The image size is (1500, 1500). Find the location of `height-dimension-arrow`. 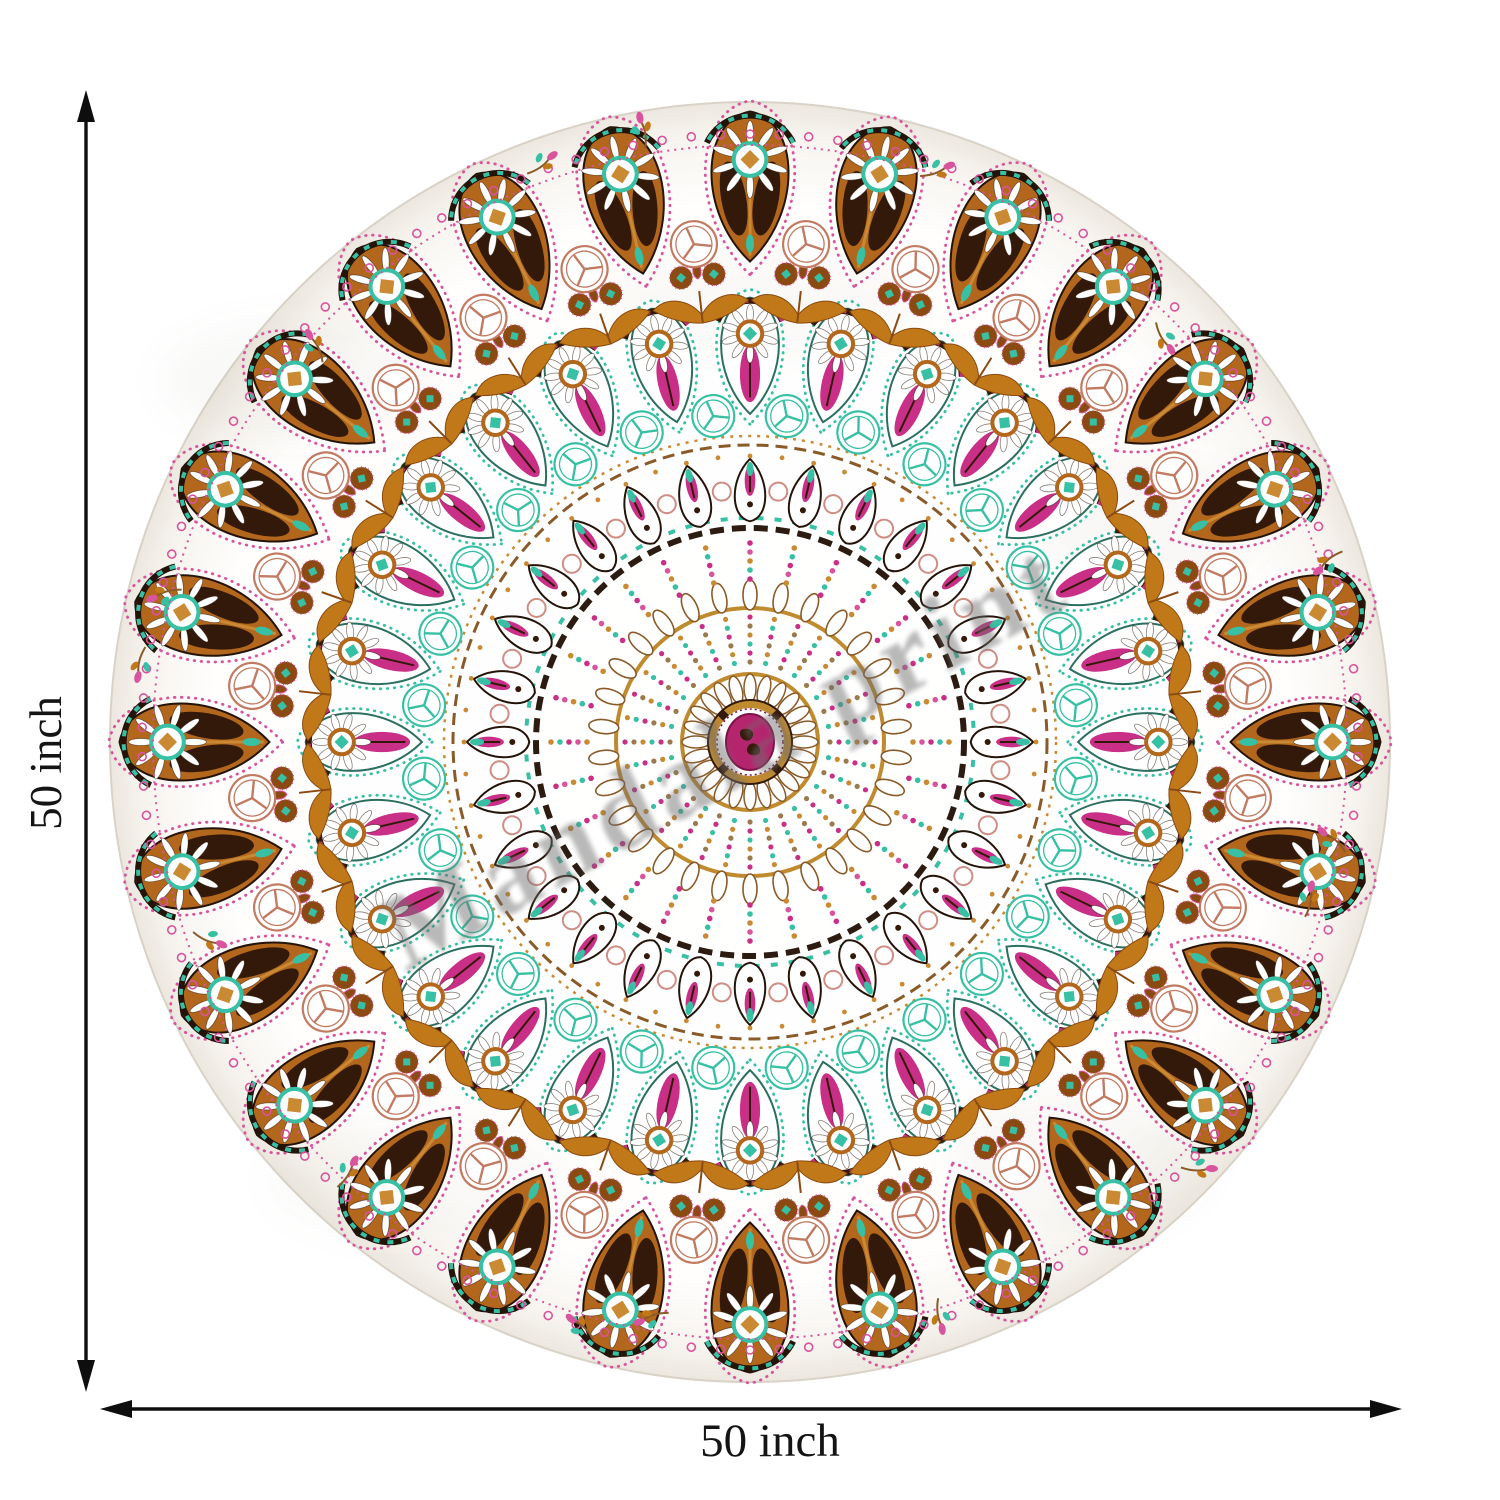

height-dimension-arrow is located at coordinates (86, 741).